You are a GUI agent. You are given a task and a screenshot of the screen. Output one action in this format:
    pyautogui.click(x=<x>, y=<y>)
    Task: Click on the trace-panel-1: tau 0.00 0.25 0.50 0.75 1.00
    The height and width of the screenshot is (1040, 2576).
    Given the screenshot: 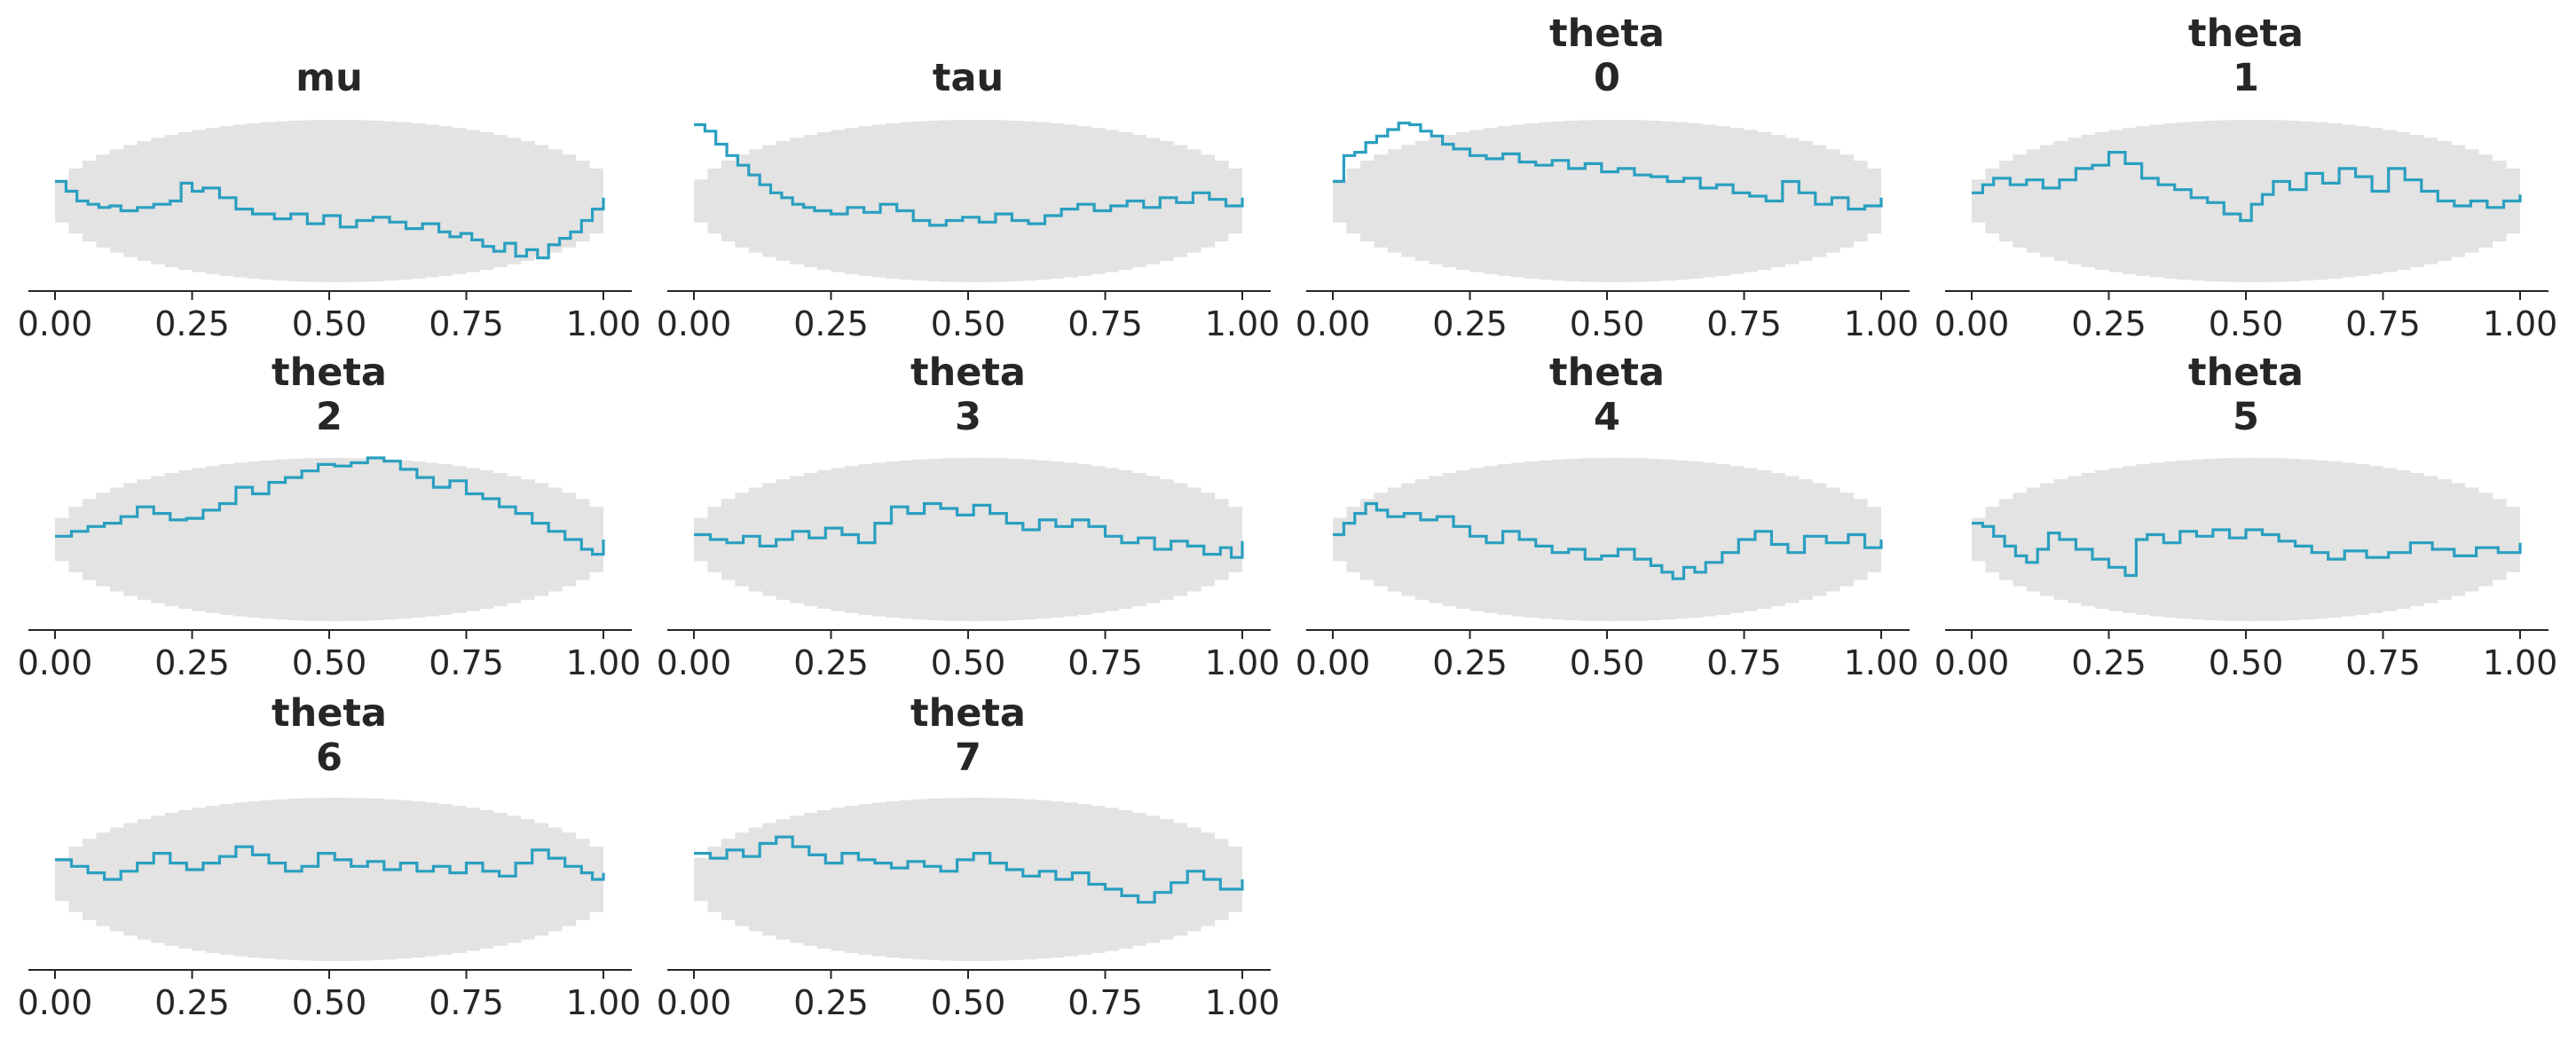 What is the action you would take?
    pyautogui.click(x=969, y=199)
    